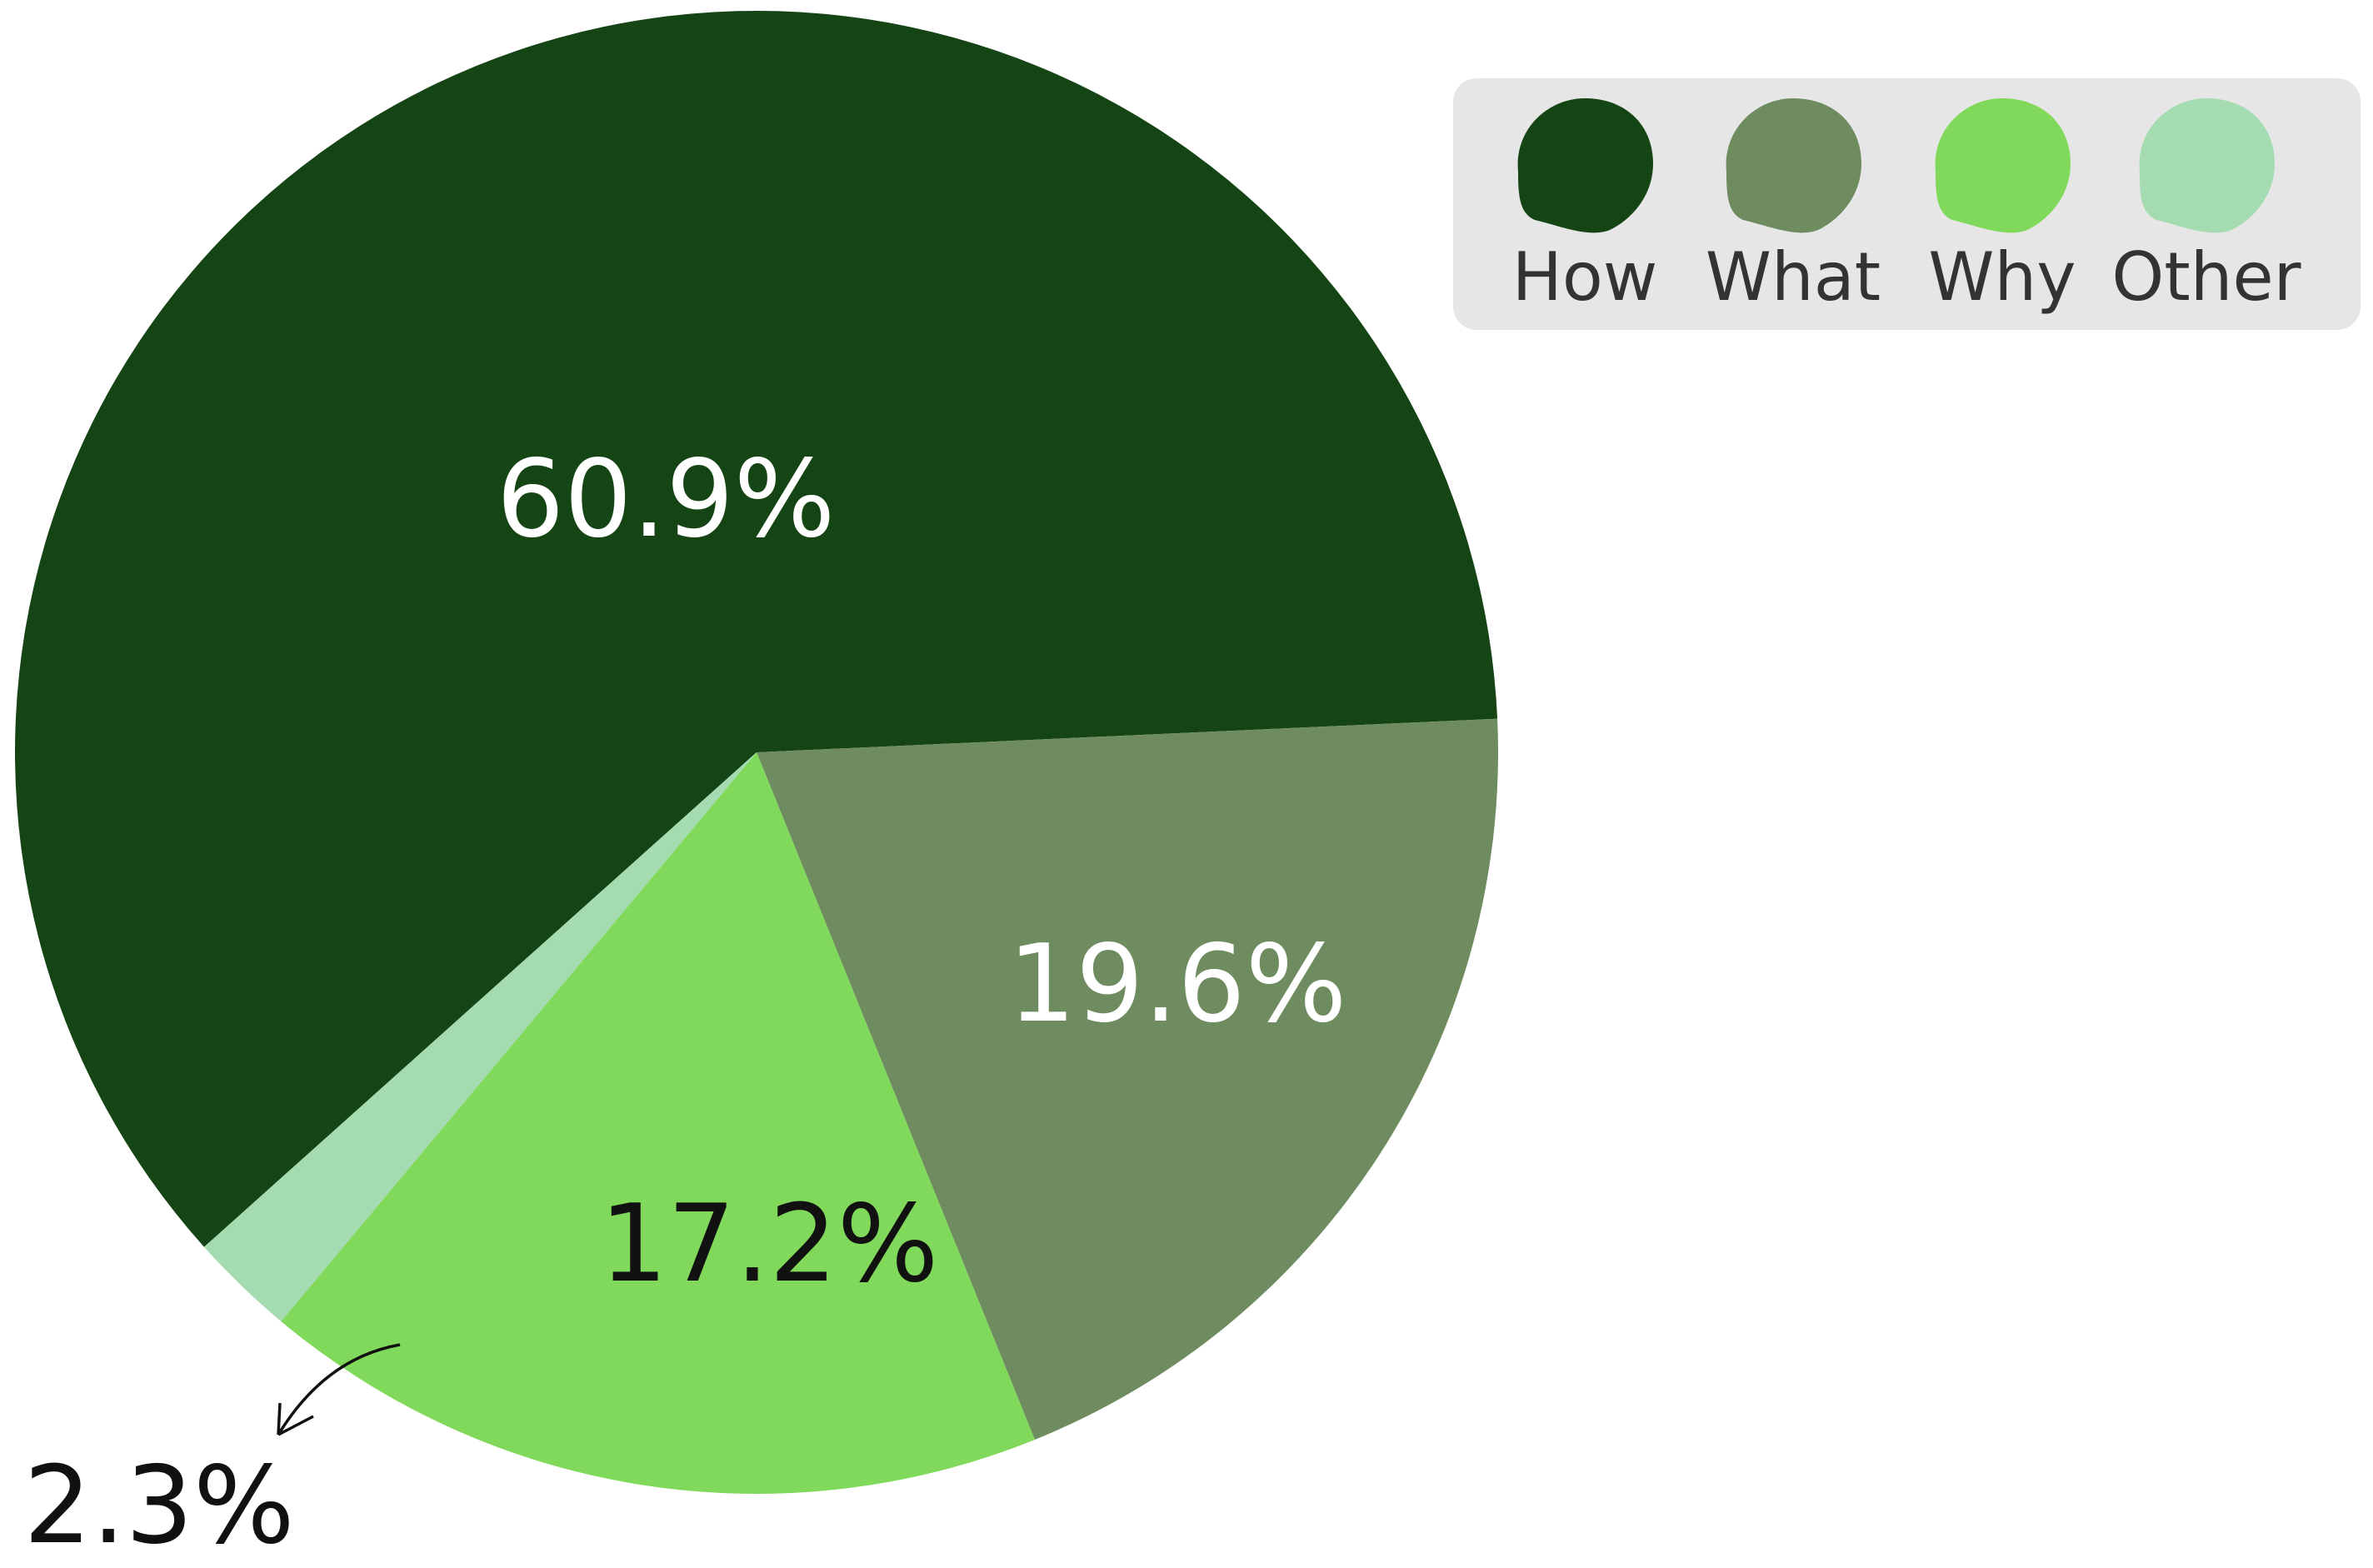 The width and height of the screenshot is (2373, 1568). What do you see at coordinates (159, 1506) in the screenshot?
I see `data-label: 2.3%` at bounding box center [159, 1506].